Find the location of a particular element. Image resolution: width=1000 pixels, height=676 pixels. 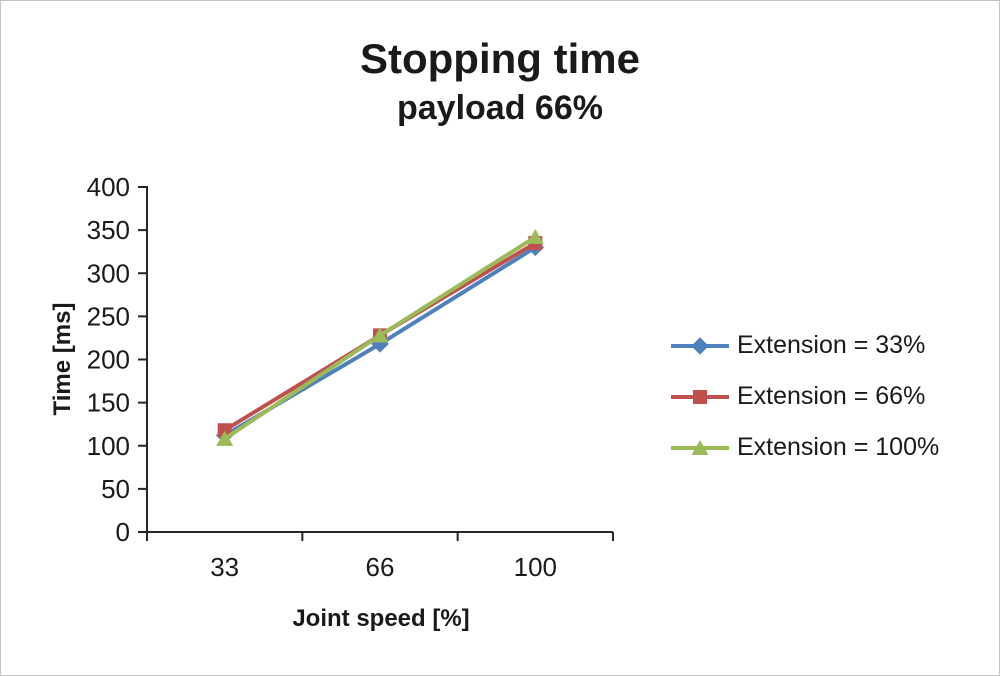

legend-item: Extension = 66% is located at coordinates (804, 396).